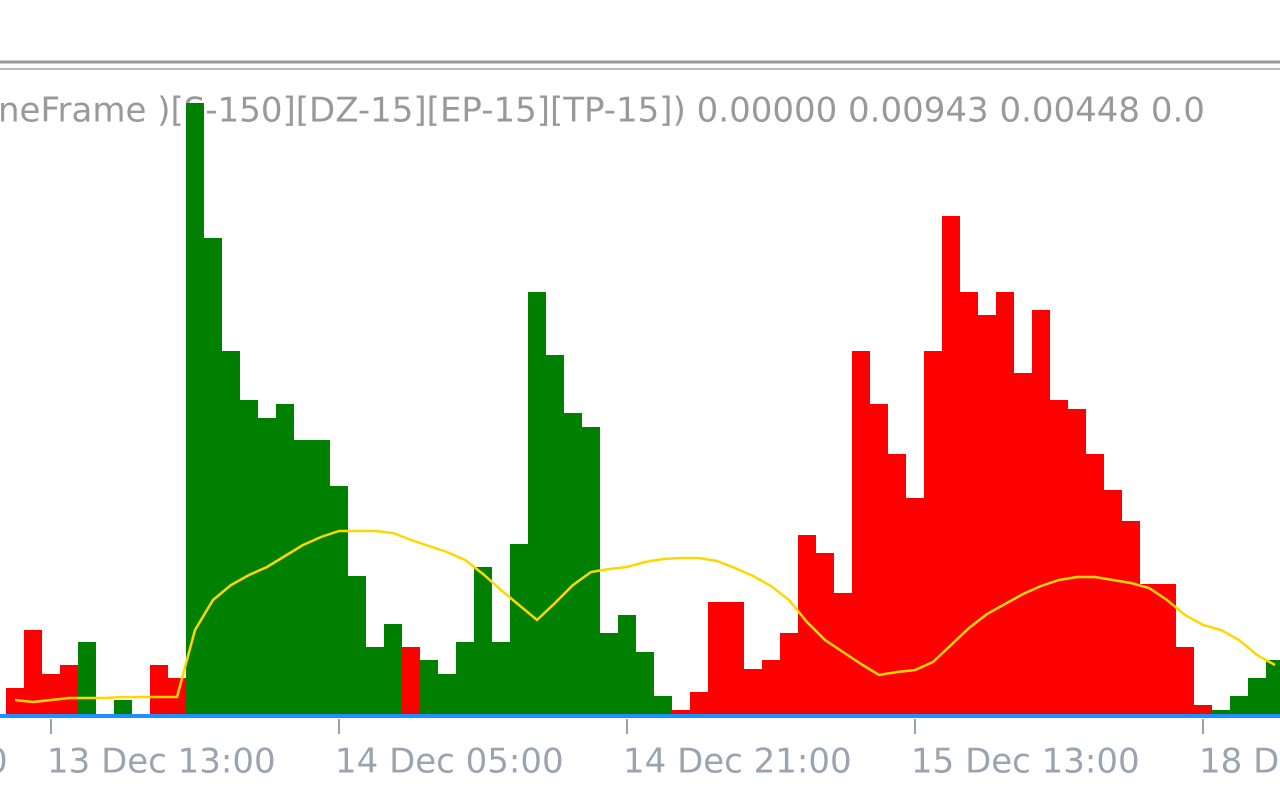 The image size is (1280, 804). What do you see at coordinates (4, 762) in the screenshot?
I see `x-tick-label: 0` at bounding box center [4, 762].